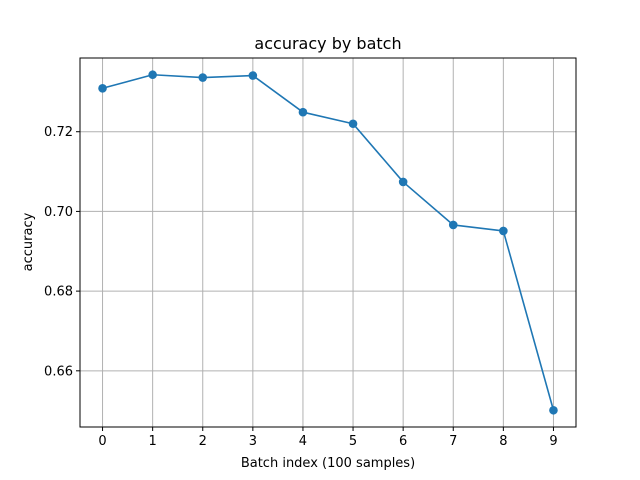 The width and height of the screenshot is (640, 480). Describe the element at coordinates (328, 463) in the screenshot. I see `x-axis-label: Batch index (100 samples)` at that location.